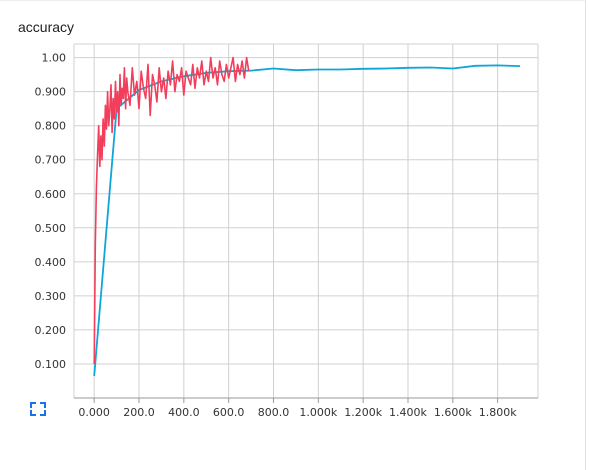 This screenshot has width=589, height=470. What do you see at coordinates (306, 400) in the screenshot?
I see `axes` at bounding box center [306, 400].